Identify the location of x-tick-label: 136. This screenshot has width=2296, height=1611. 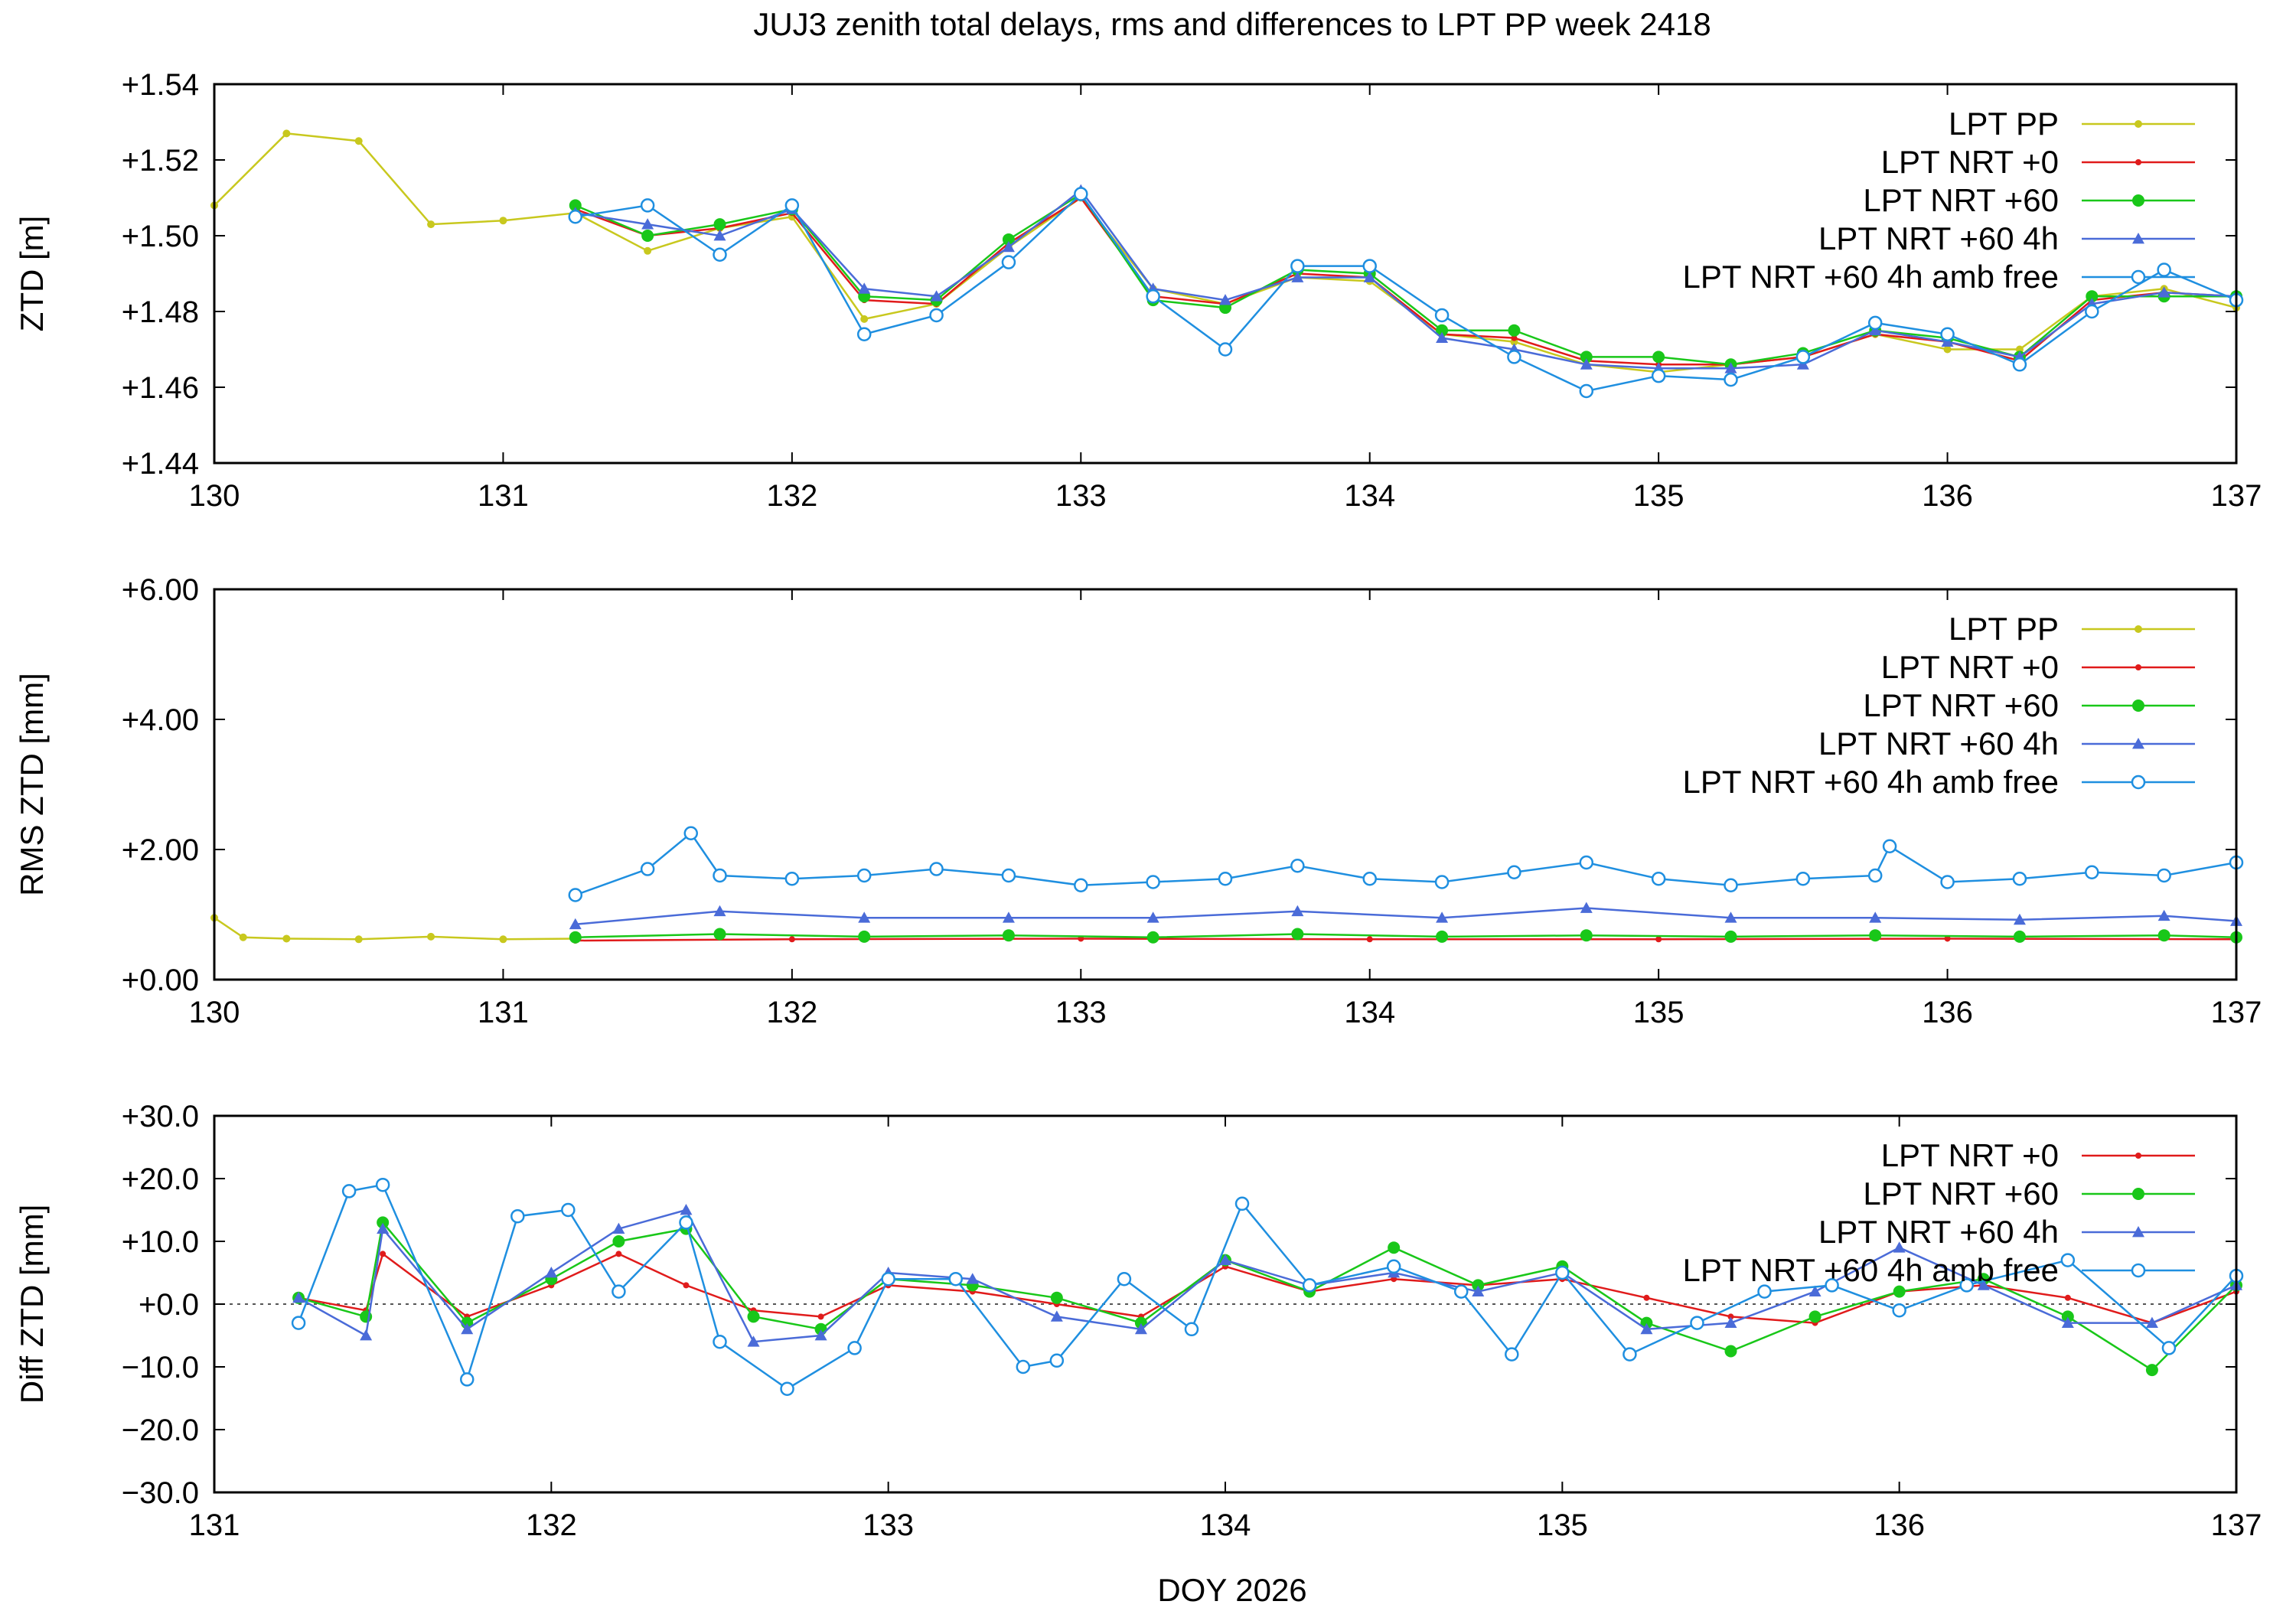
(1947, 496).